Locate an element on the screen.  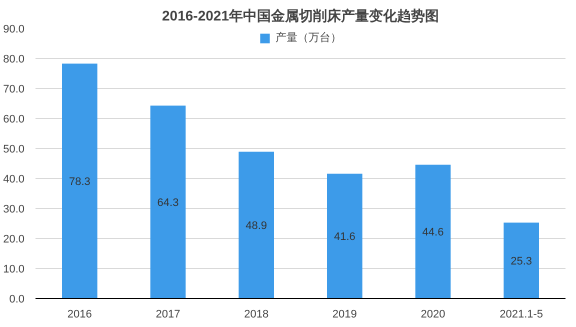
data-label: 78.3 is located at coordinates (79, 182).